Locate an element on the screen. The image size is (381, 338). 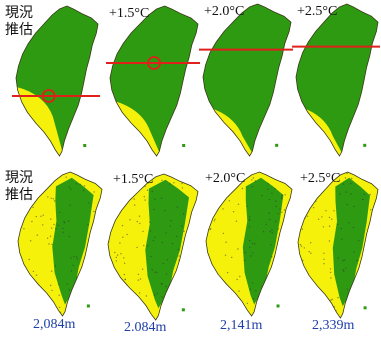
bottom-map-panel is located at coordinates (249, 244).